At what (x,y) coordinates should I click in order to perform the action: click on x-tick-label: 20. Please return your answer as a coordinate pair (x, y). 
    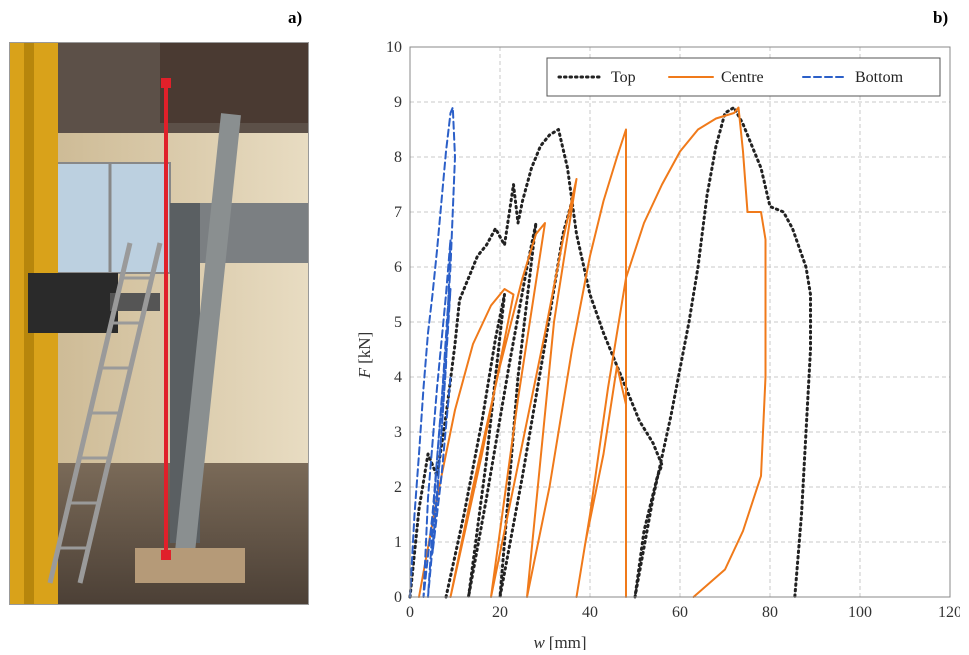
    Looking at the image, I should click on (500, 612).